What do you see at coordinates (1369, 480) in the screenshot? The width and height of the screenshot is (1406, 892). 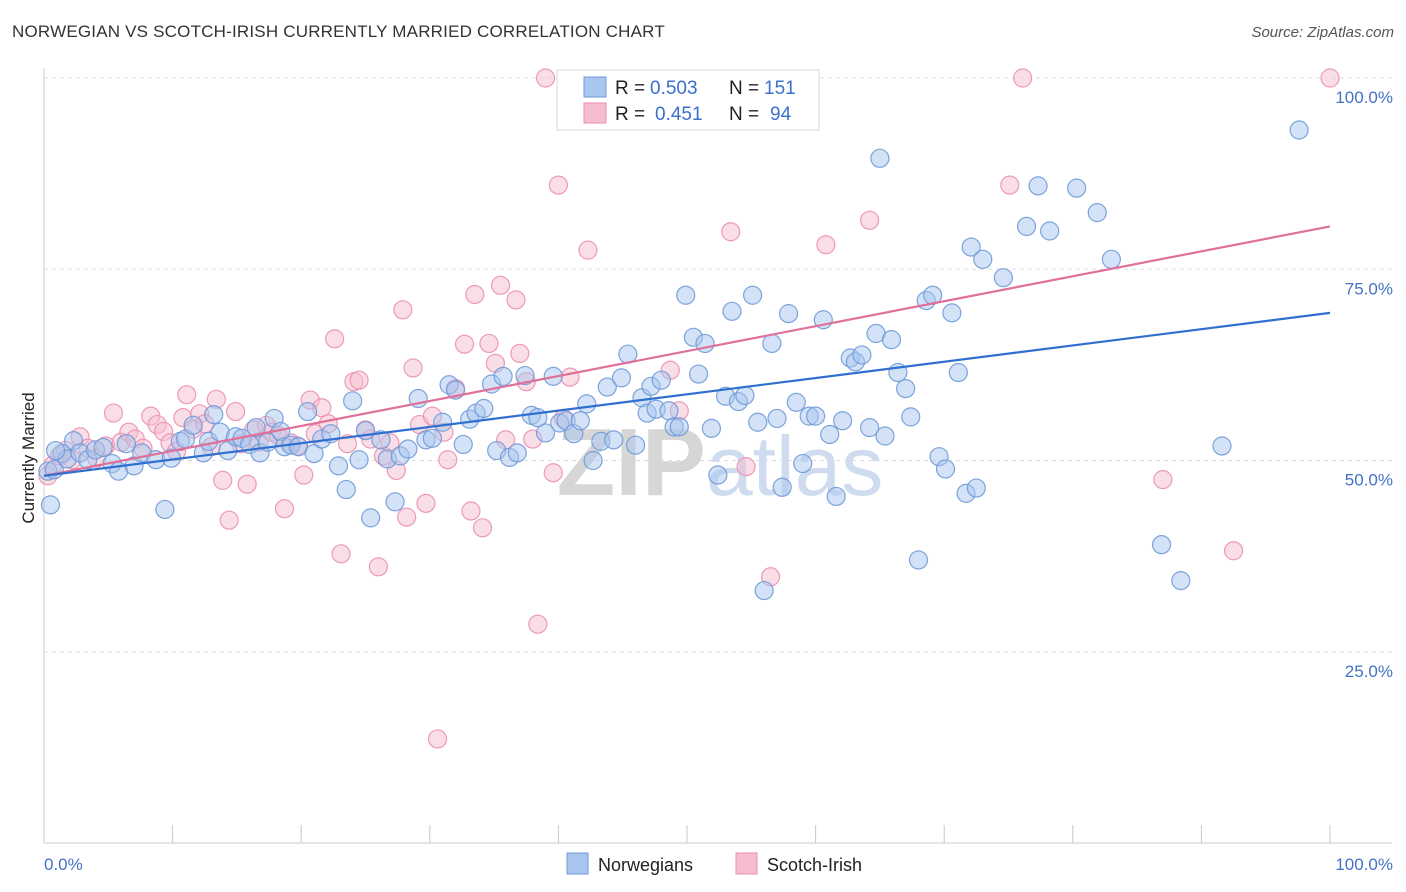 I see `y-tick-label: 50.0%` at bounding box center [1369, 480].